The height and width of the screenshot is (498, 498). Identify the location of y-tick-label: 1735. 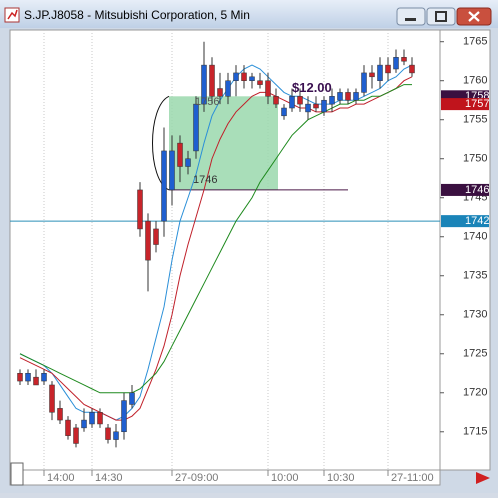
(475, 276).